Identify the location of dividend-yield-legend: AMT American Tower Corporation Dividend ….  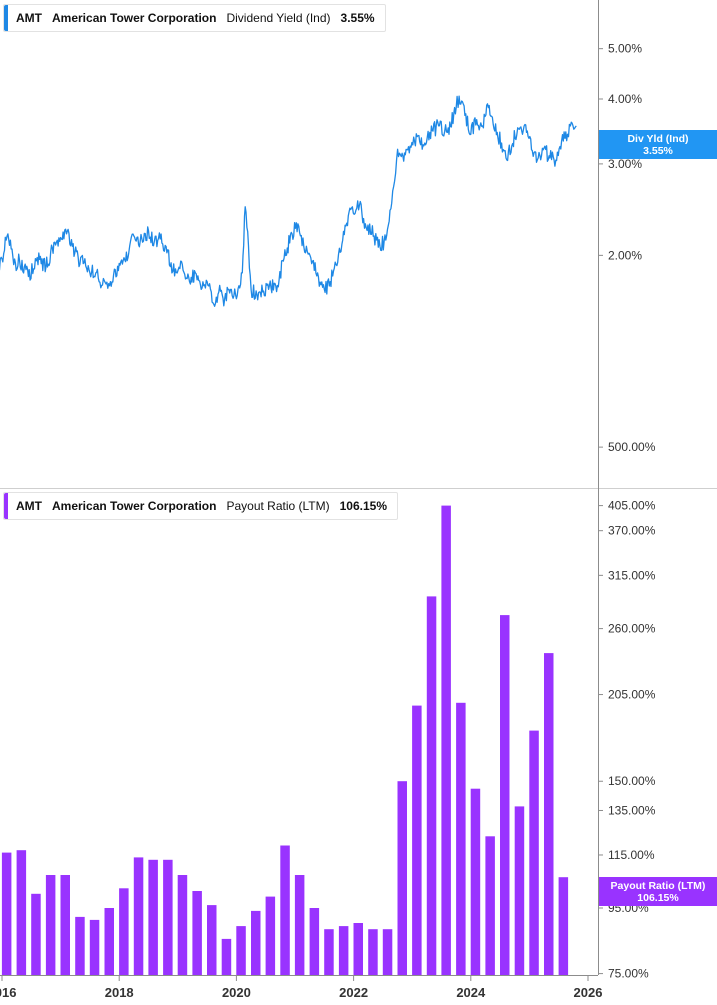
(194, 18).